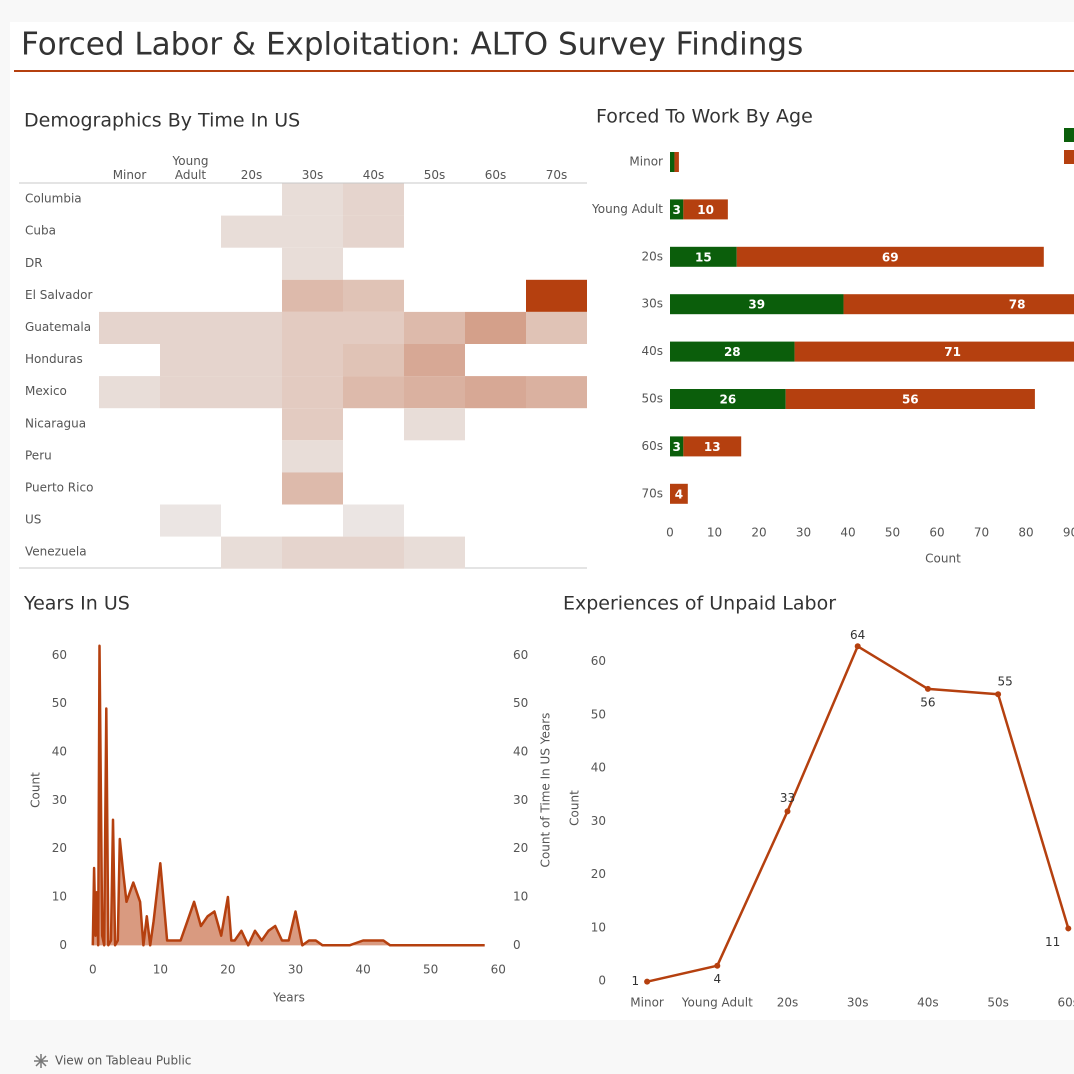 The height and width of the screenshot is (1074, 1074). Describe the element at coordinates (787, 798) in the screenshot. I see `value-label: 33` at that location.